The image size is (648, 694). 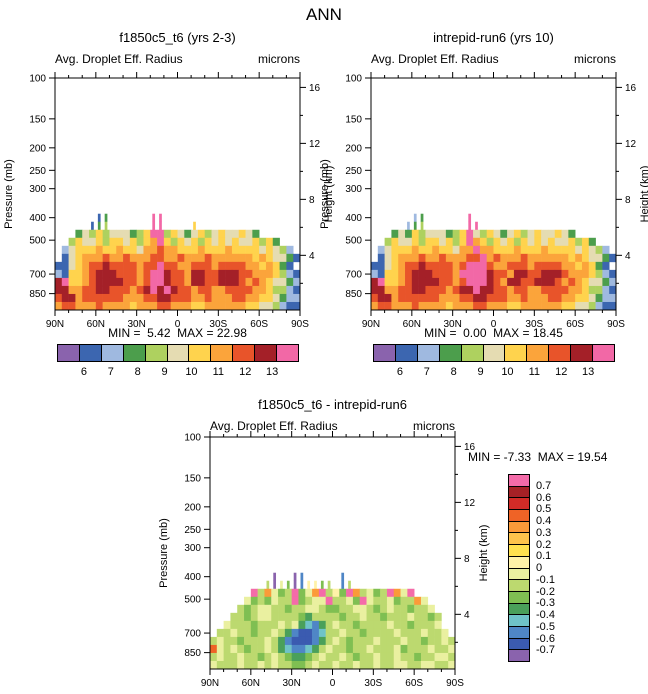 What do you see at coordinates (545, 615) in the screenshot?
I see `colorbar-tick-label: -0.4` at bounding box center [545, 615].